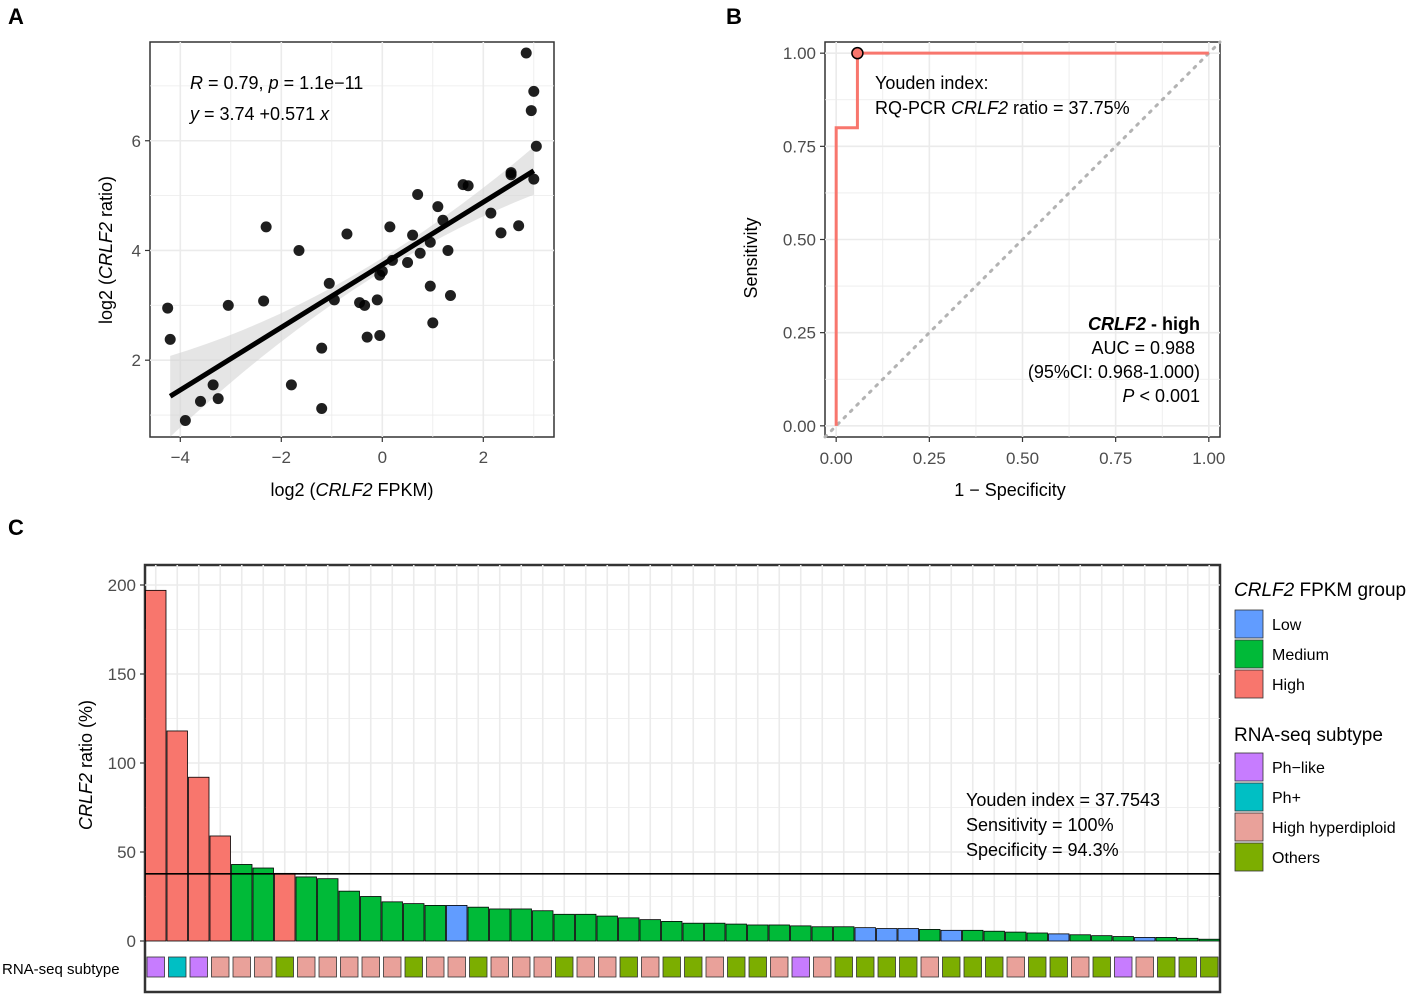  I want to click on bar-y-title-suffix: ratio (%), so click(86, 736).